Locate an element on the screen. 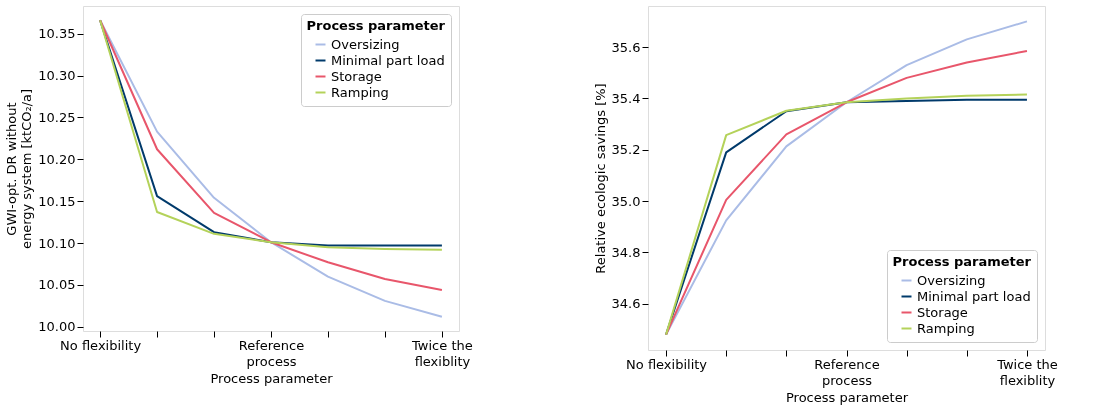  y-tick-label: 10.30 is located at coordinates (57, 76).